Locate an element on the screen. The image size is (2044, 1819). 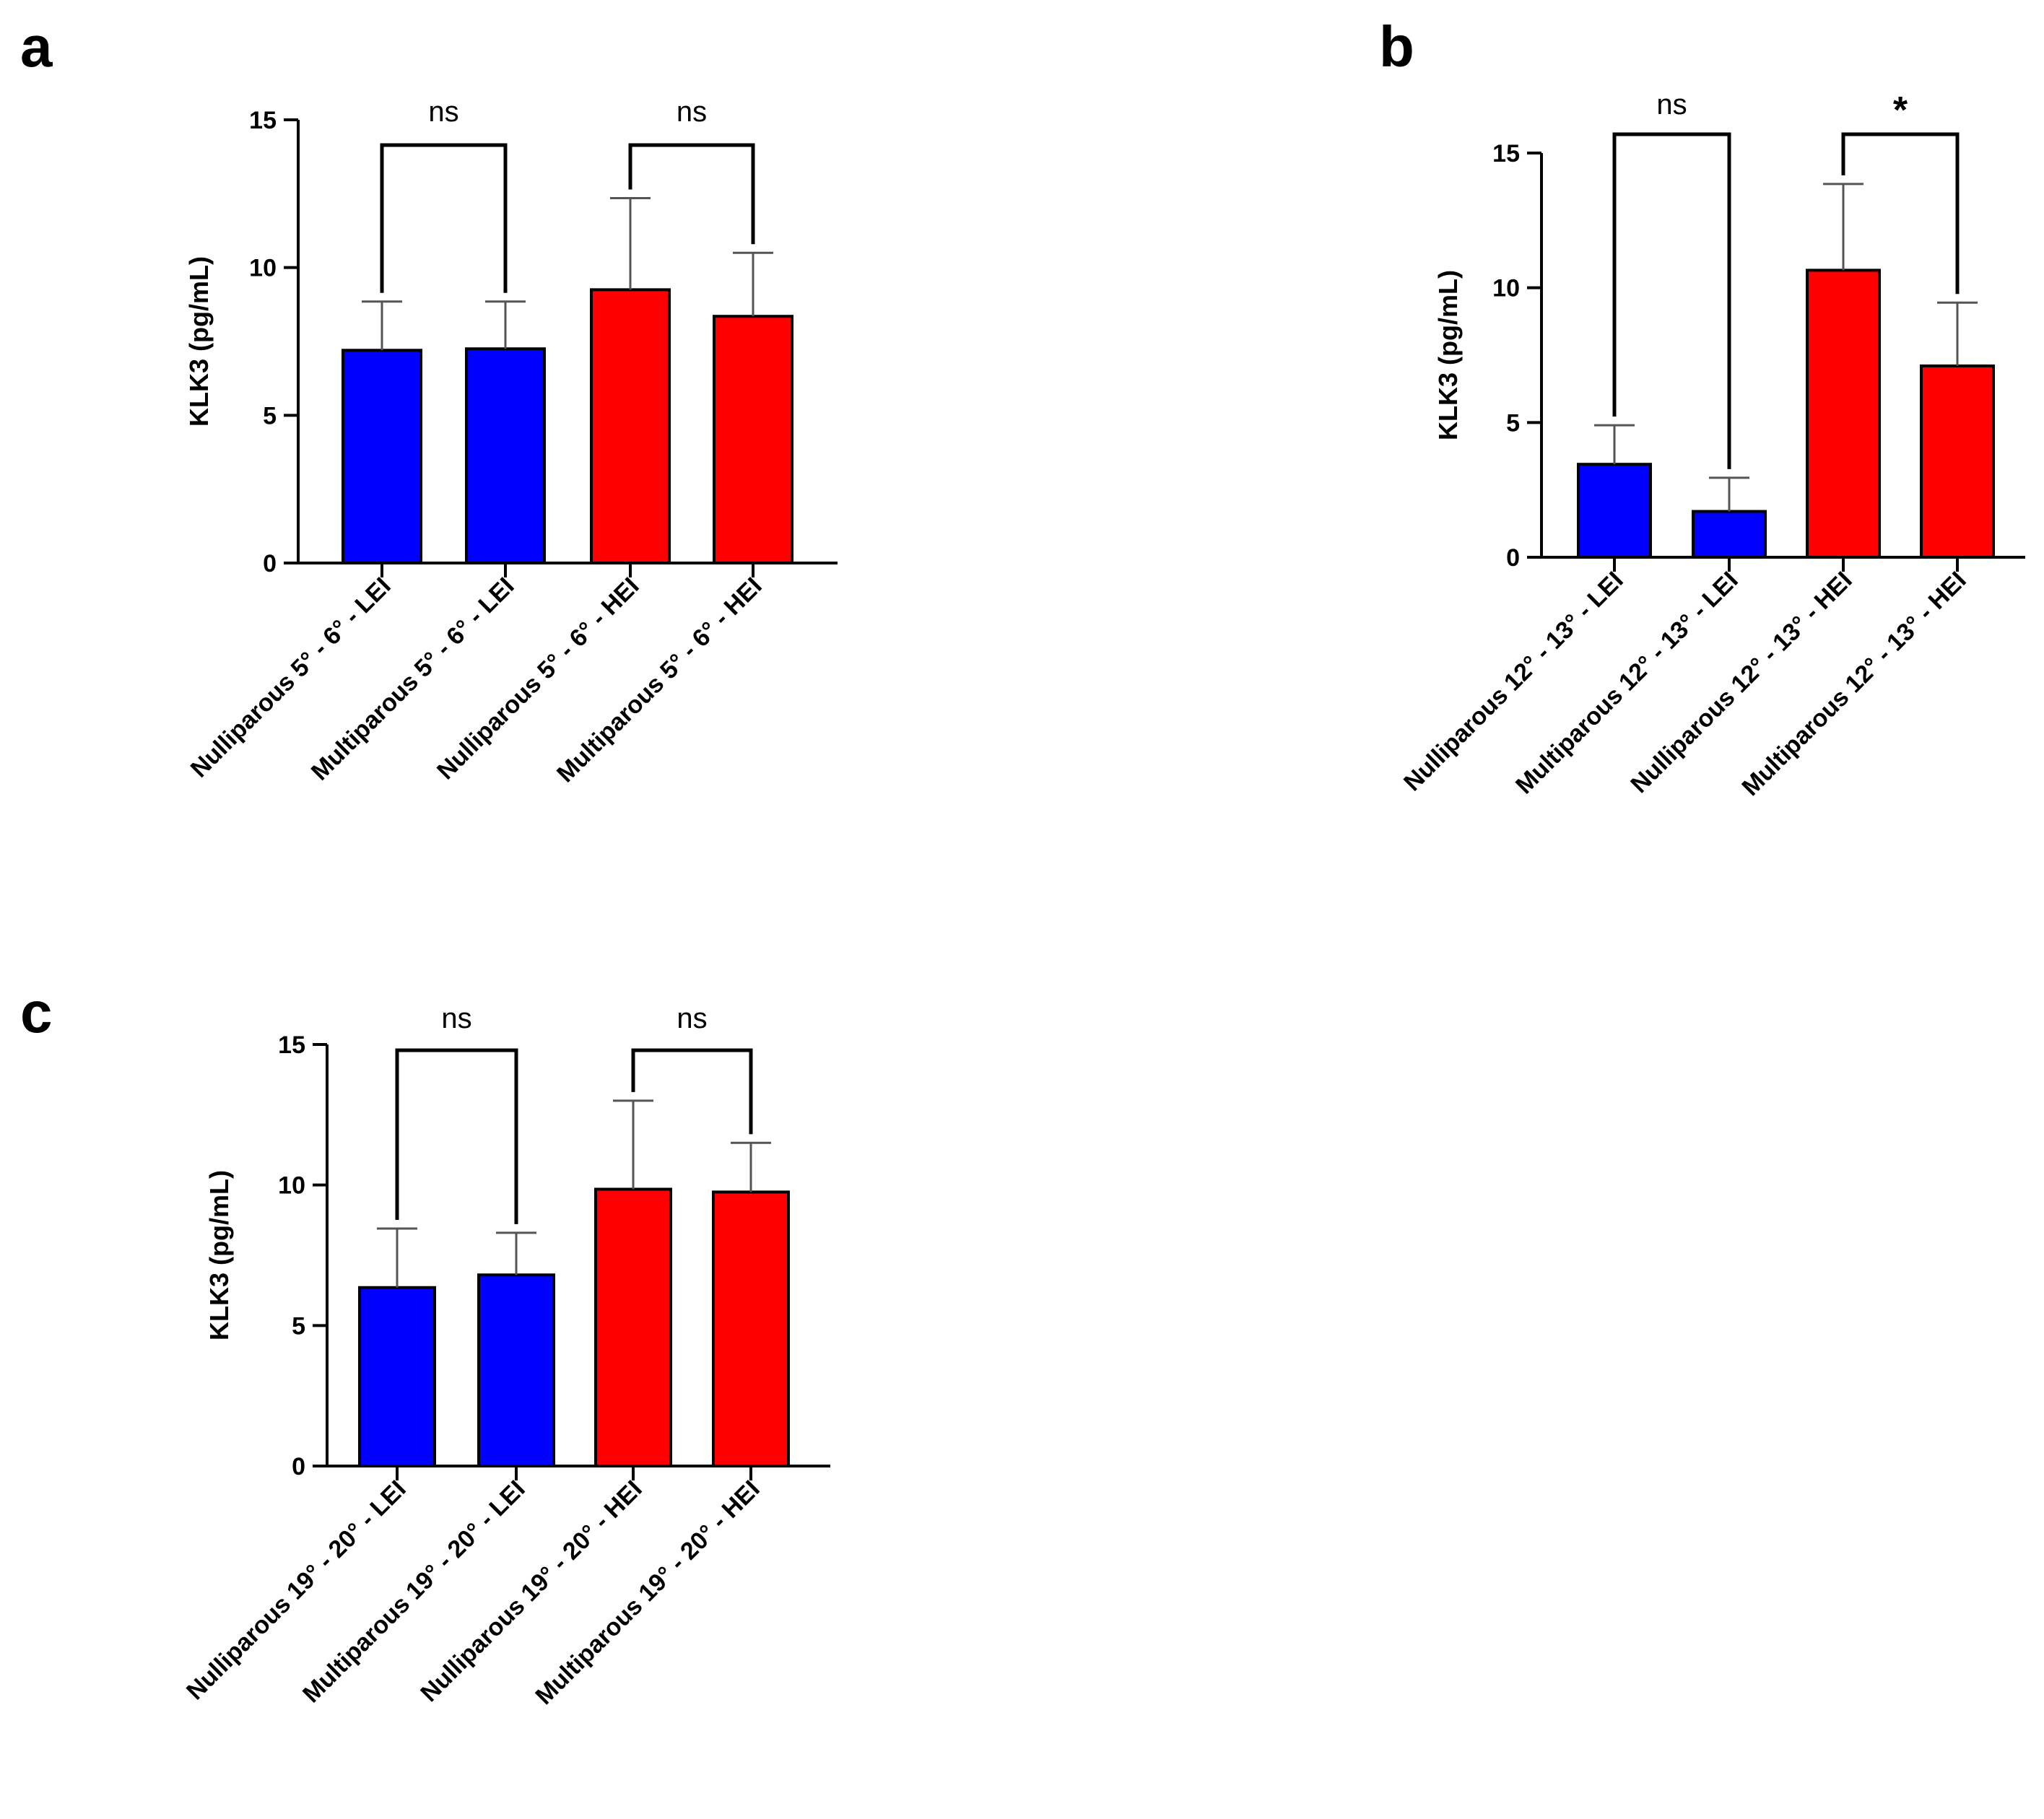
x-tick-label: Multiparous 19° - 20° - LEI is located at coordinates (414, 1592).